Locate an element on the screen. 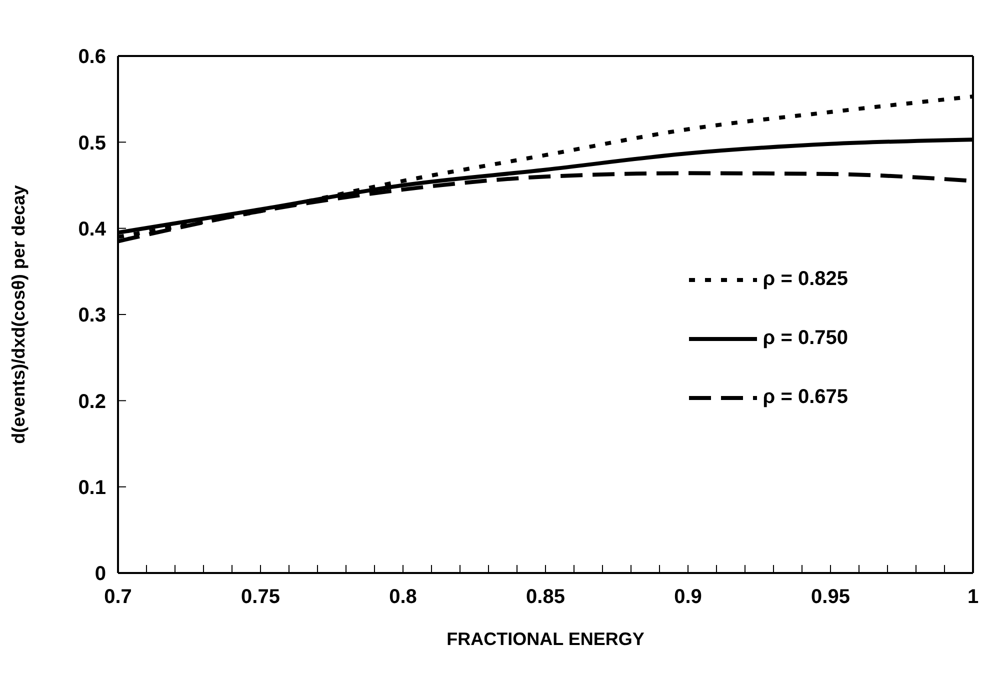 The image size is (996, 681). x-axis-title: FRACTIONAL ENERGY is located at coordinates (545, 639).